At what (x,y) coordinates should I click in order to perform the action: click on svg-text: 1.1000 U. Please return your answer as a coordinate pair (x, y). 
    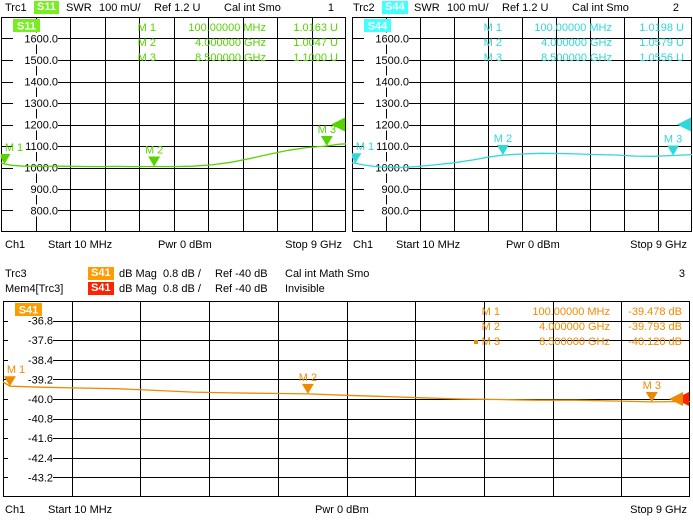
    Looking at the image, I should click on (315, 58).